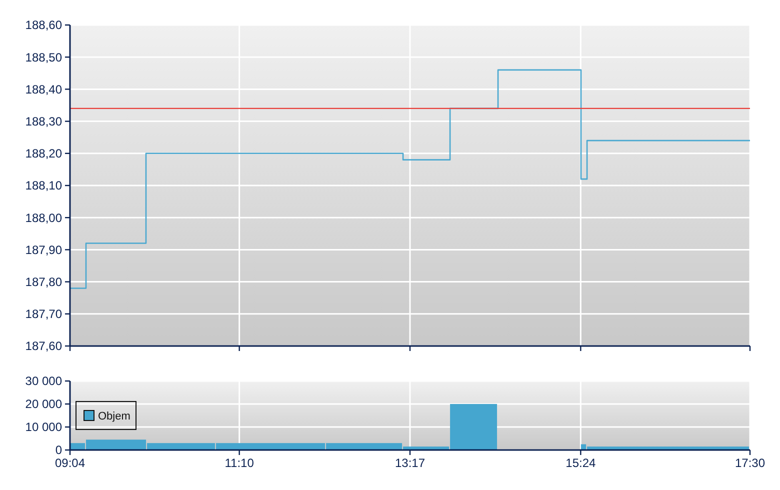 This screenshot has width=780, height=490. I want to click on x-tick-label: 15:24, so click(581, 463).